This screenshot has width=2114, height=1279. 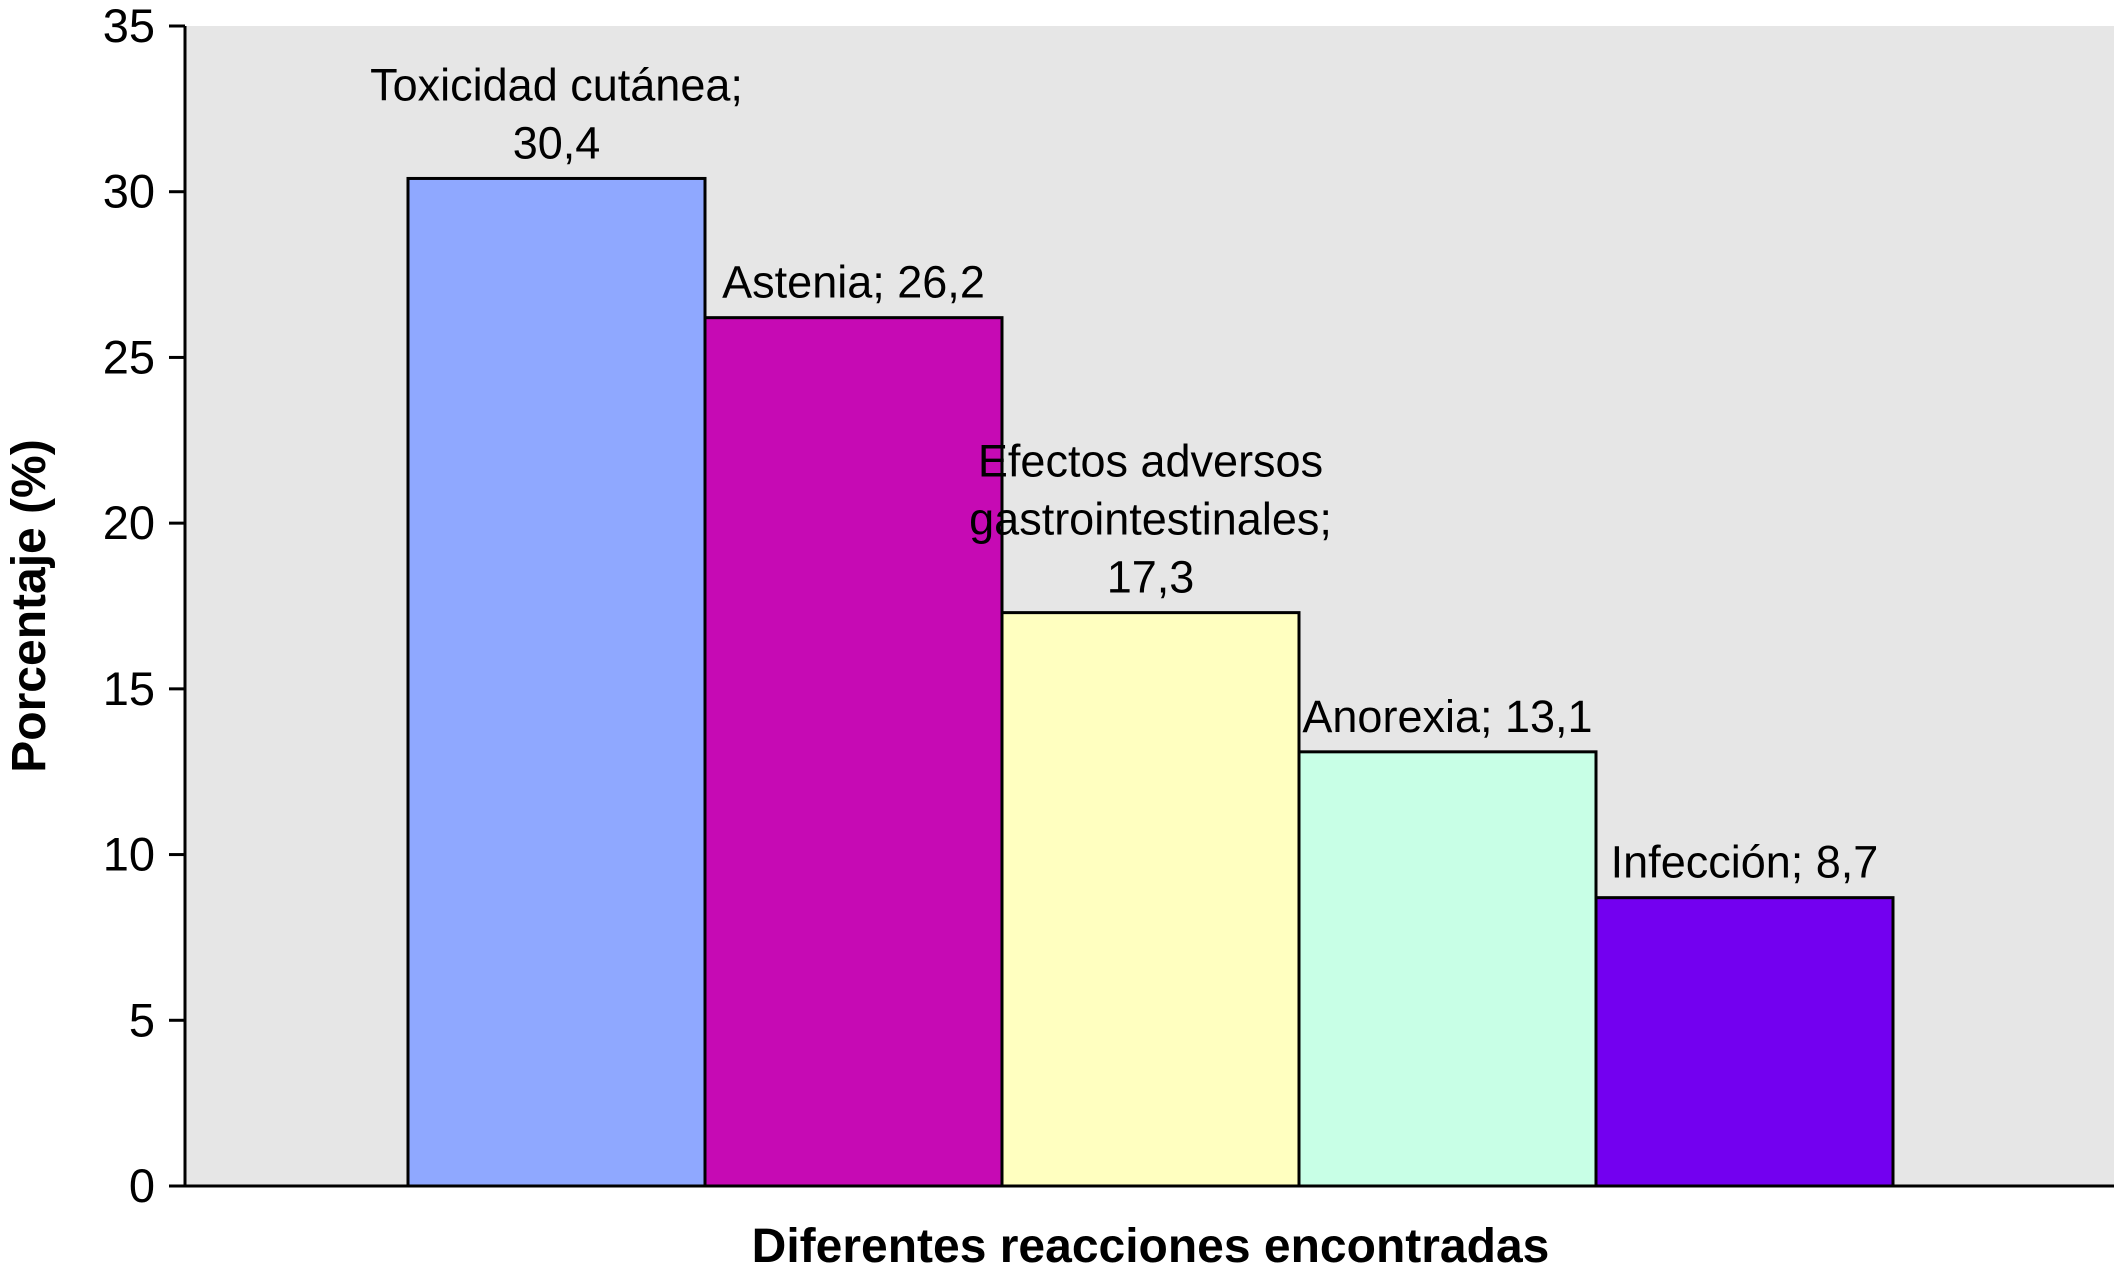 I want to click on y-axis-title: Porcentaje (%), so click(x=29, y=605).